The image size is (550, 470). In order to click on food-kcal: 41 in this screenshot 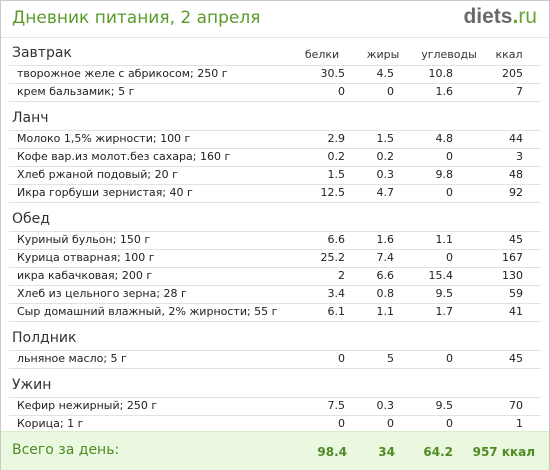, I will do `click(516, 311)`.